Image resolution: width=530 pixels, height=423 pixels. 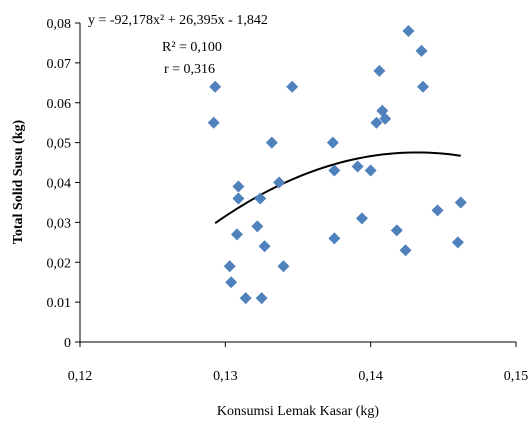 I want to click on y-tick-label: 0,08, so click(x=59, y=24).